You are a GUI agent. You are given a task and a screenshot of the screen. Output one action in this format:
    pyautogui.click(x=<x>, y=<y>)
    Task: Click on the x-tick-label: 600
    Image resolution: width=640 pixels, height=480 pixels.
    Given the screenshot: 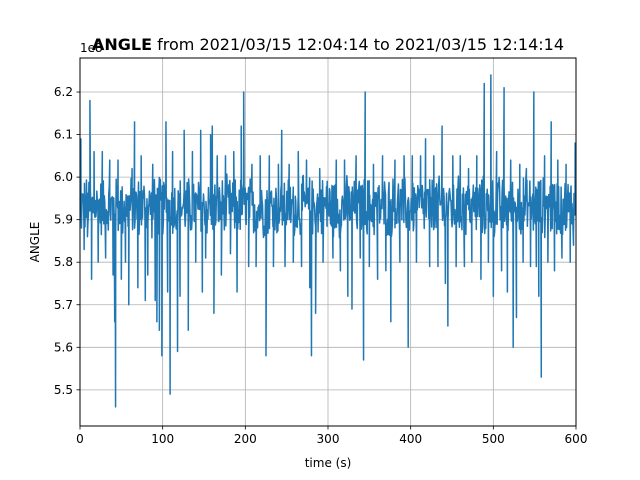 What is the action you would take?
    pyautogui.click(x=576, y=439)
    